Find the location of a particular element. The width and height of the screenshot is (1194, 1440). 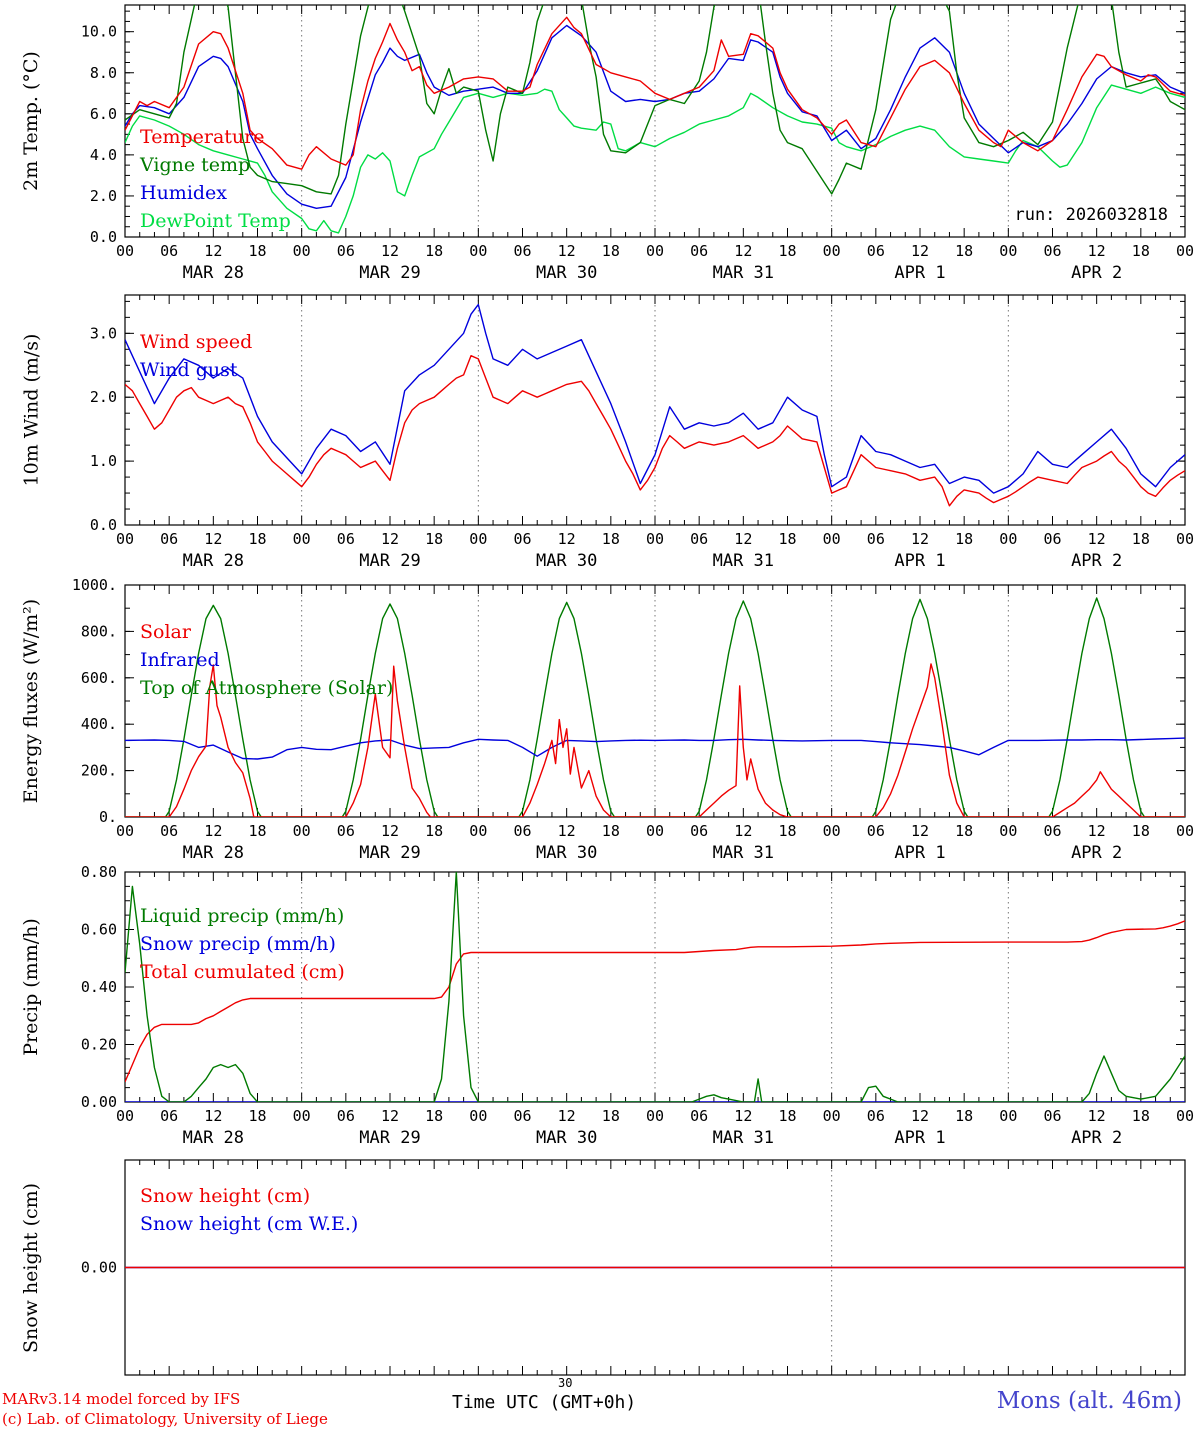

y-tick-label: 0. is located at coordinates (108, 817).